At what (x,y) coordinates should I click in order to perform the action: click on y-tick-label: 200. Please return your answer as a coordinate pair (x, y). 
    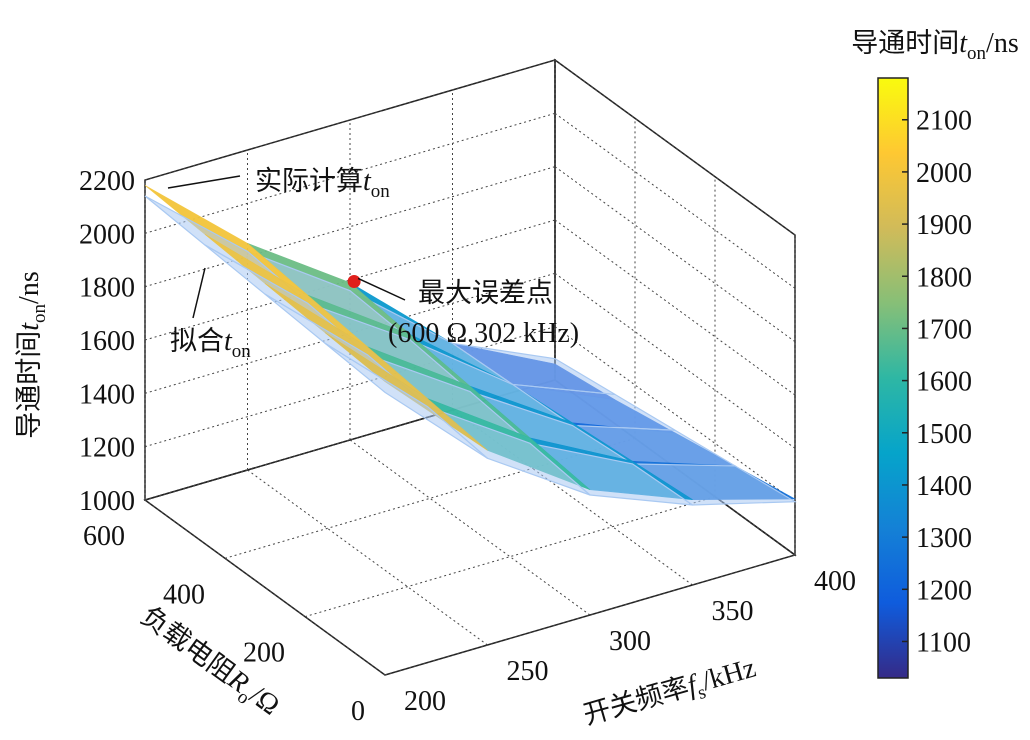
    Looking at the image, I should click on (264, 653).